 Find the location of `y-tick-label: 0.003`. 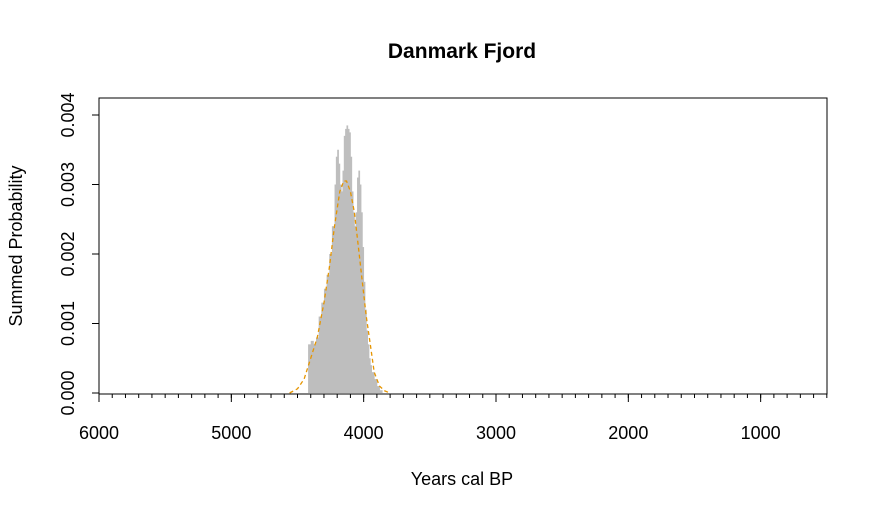

y-tick-label: 0.003 is located at coordinates (68, 184).